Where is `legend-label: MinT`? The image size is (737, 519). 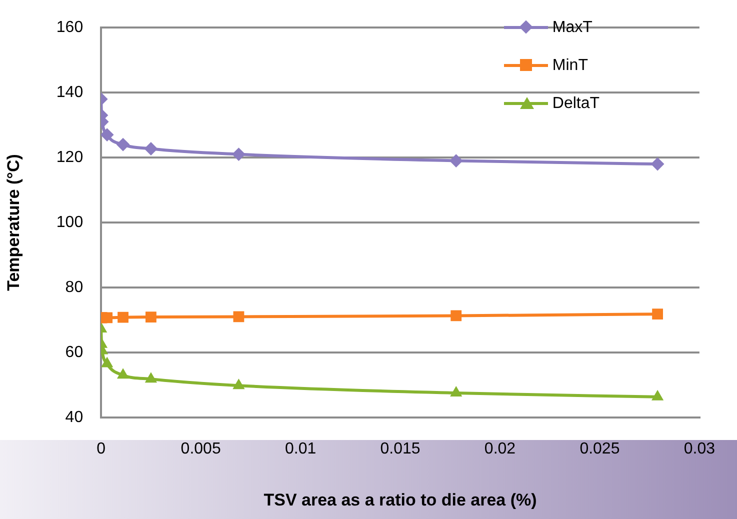 legend-label: MinT is located at coordinates (570, 65).